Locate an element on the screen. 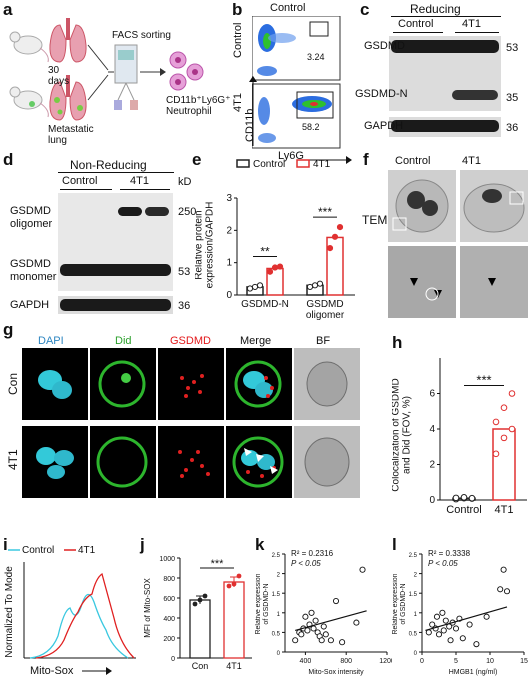 This screenshot has height=685, width=532. row-con-g: Con is located at coordinates (13, 383).